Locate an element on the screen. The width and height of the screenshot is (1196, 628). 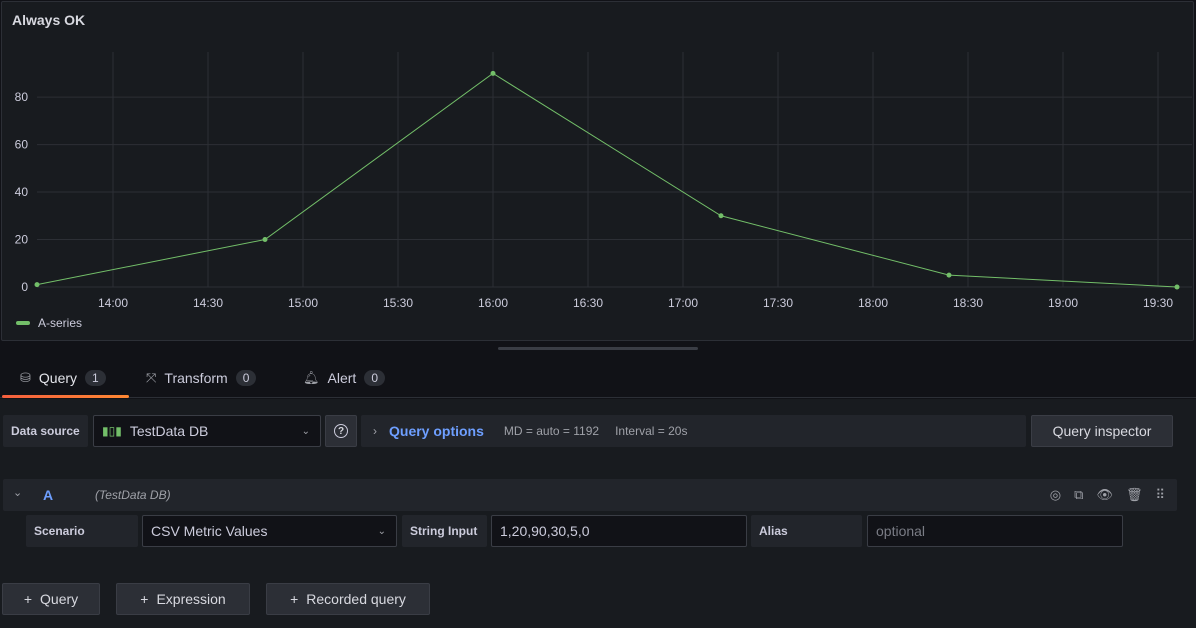
y-tick-label: 0 is located at coordinates (24, 287).